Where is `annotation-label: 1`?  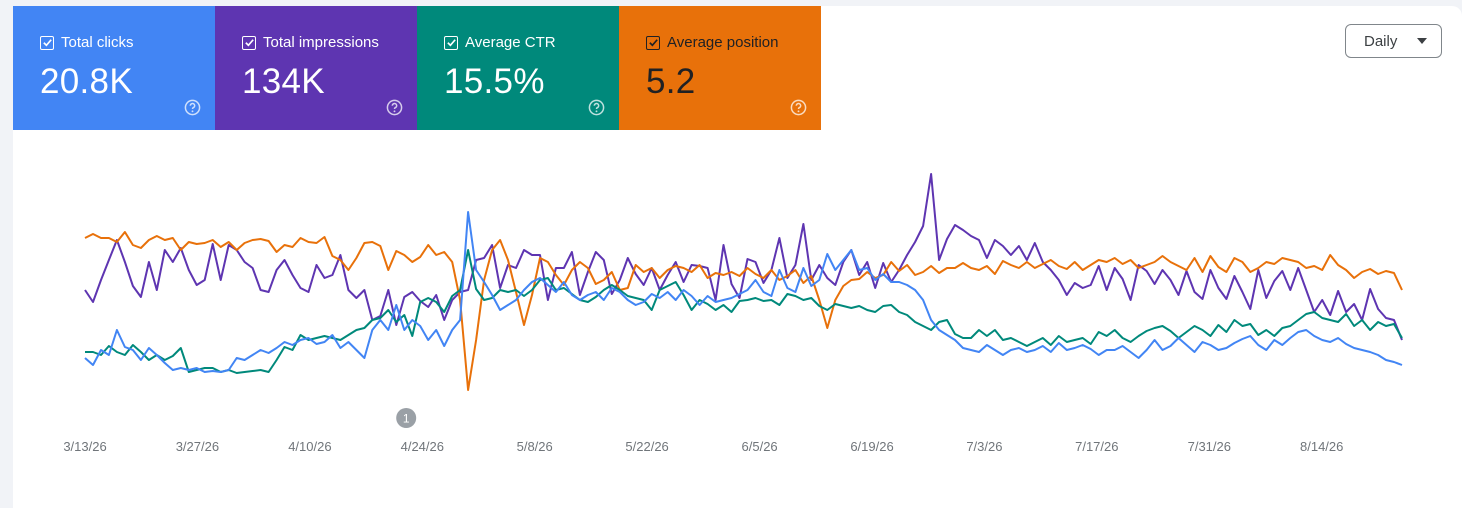 annotation-label: 1 is located at coordinates (406, 419).